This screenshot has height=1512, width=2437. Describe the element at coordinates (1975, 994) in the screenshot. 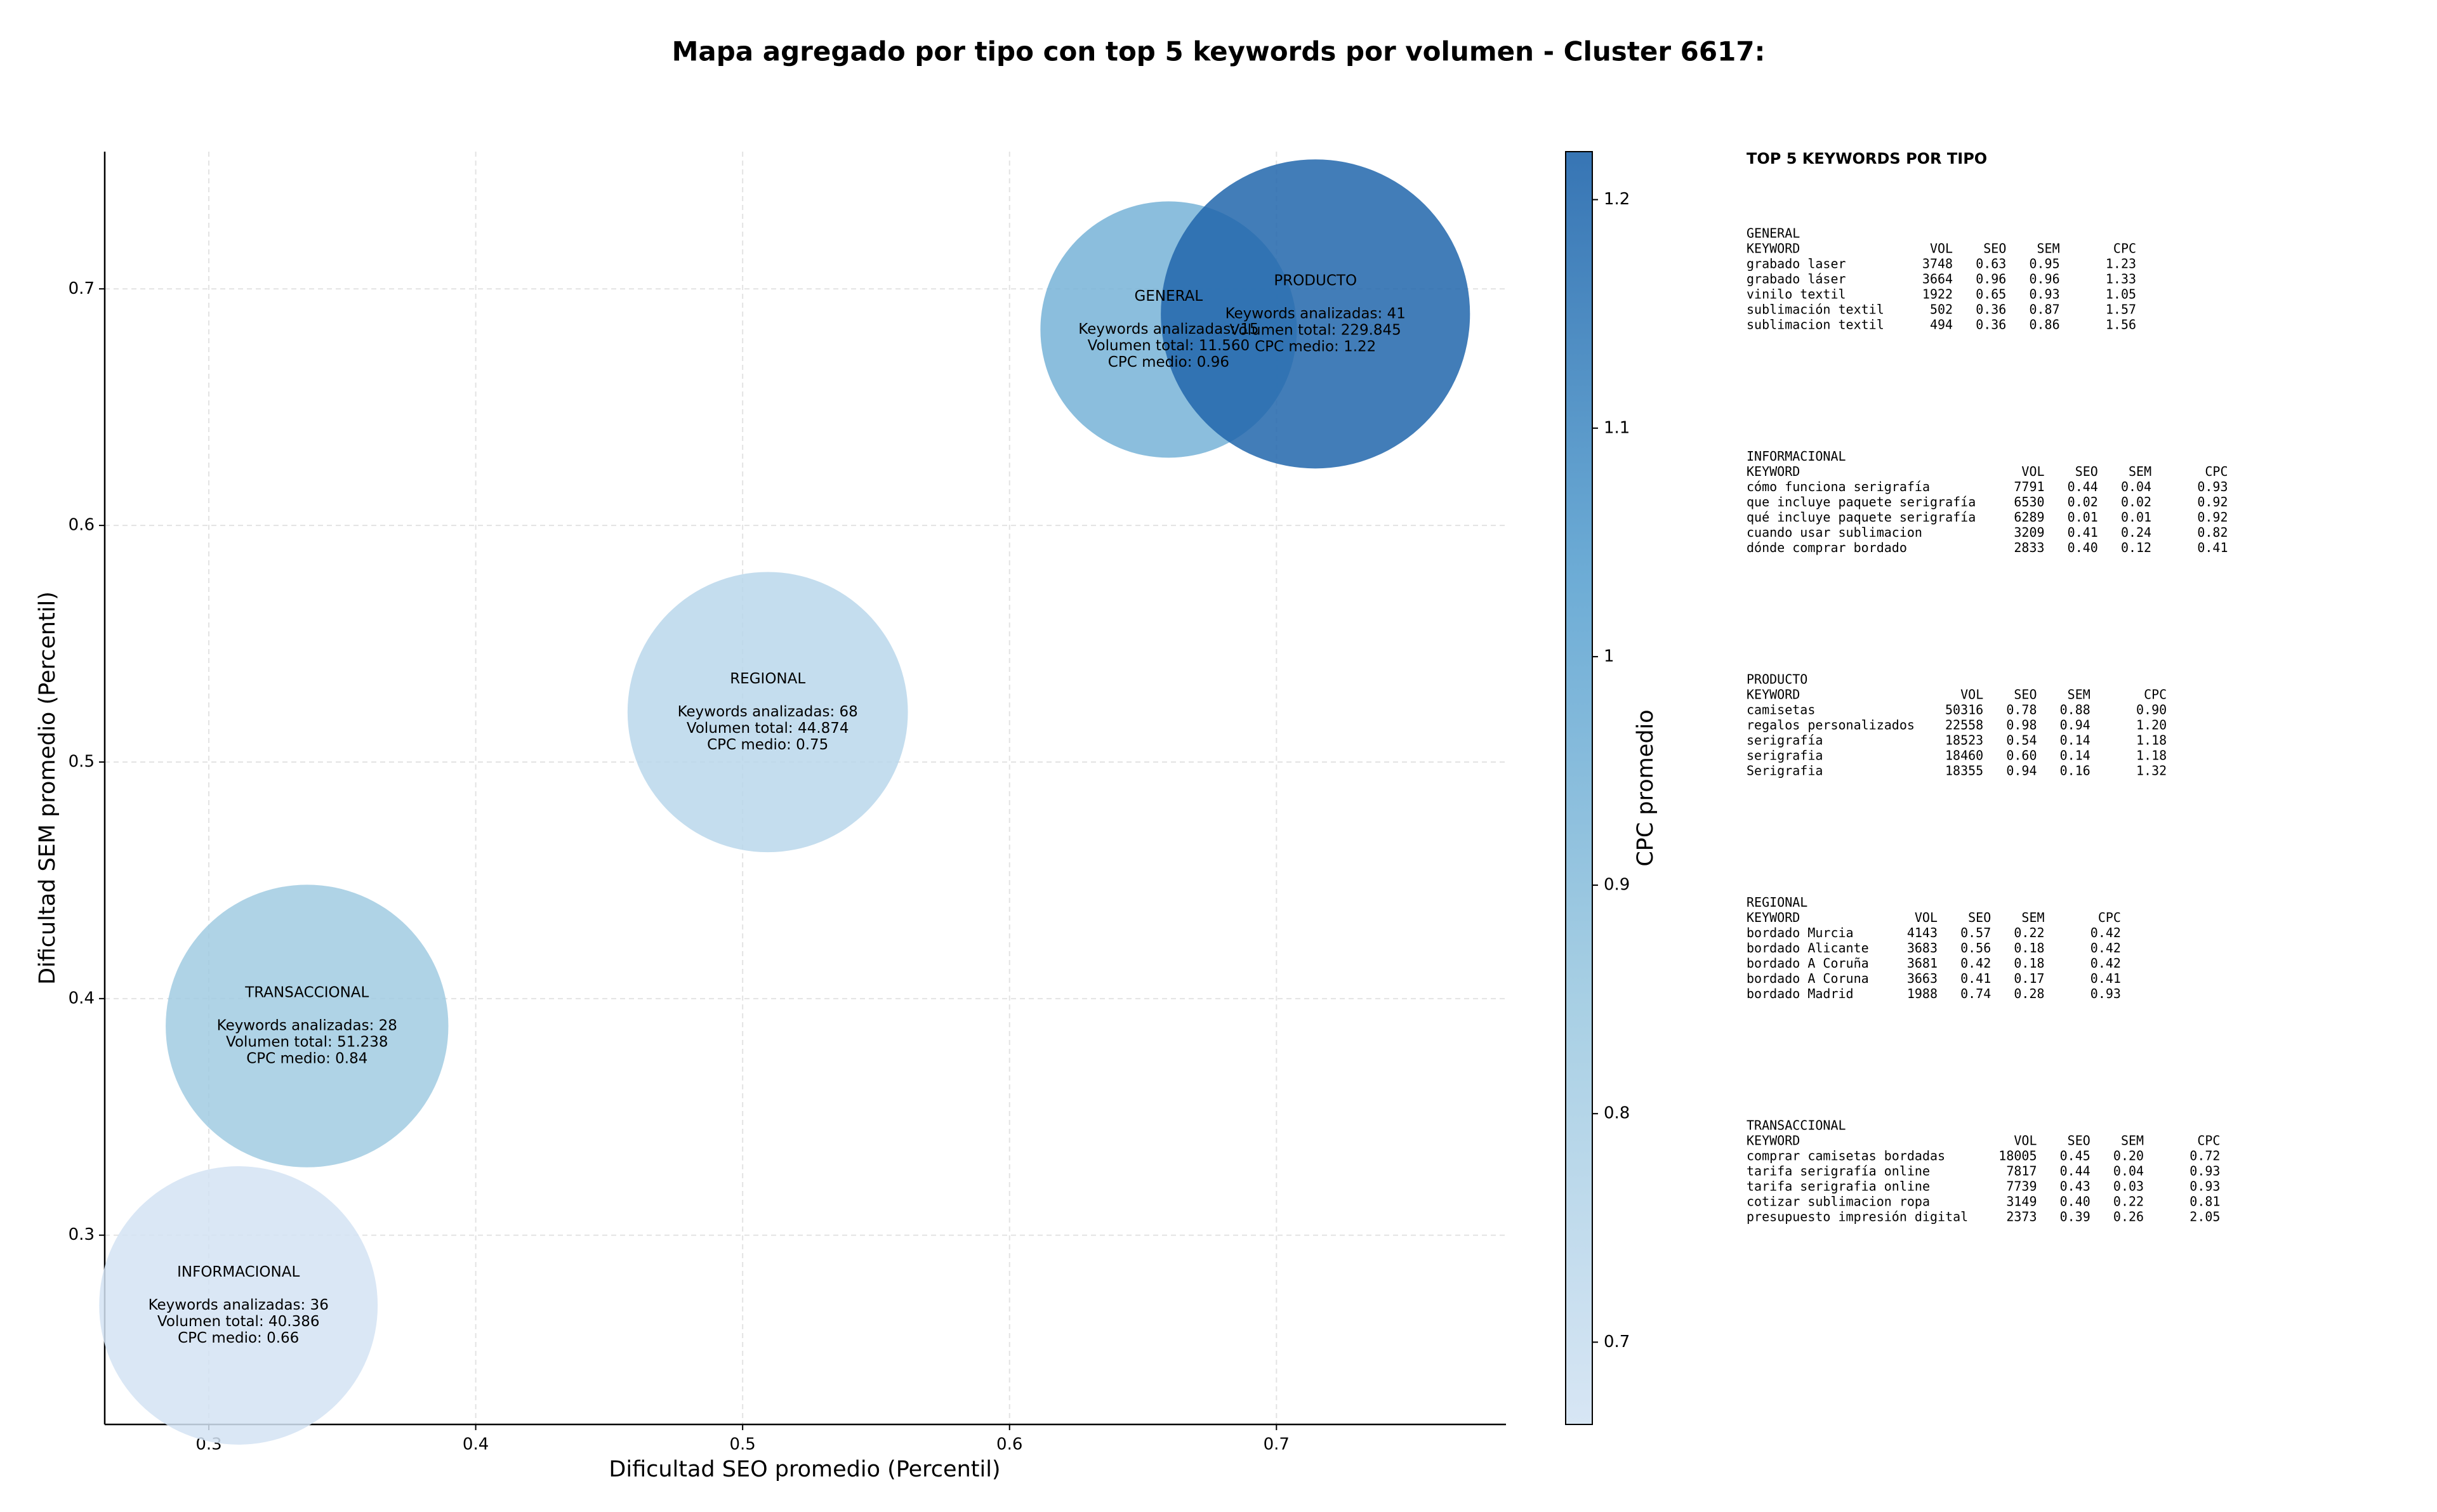

I see `panel-cell: 0.74` at that location.